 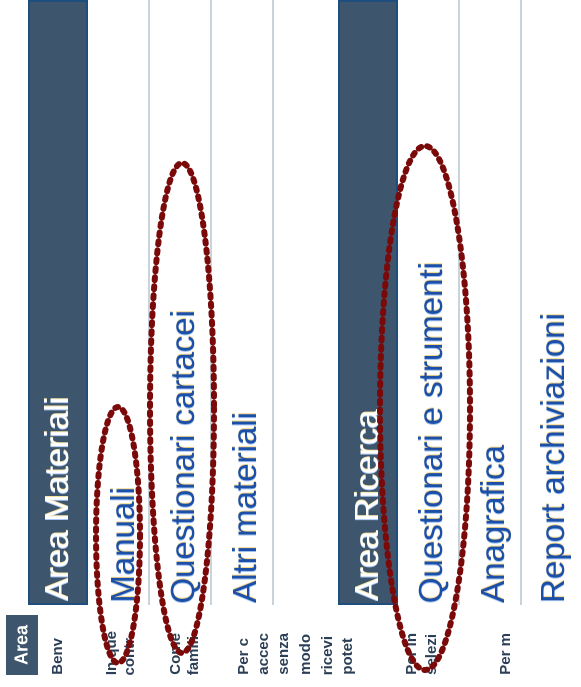 What do you see at coordinates (411, 654) in the screenshot?
I see `content-line: Per in` at bounding box center [411, 654].